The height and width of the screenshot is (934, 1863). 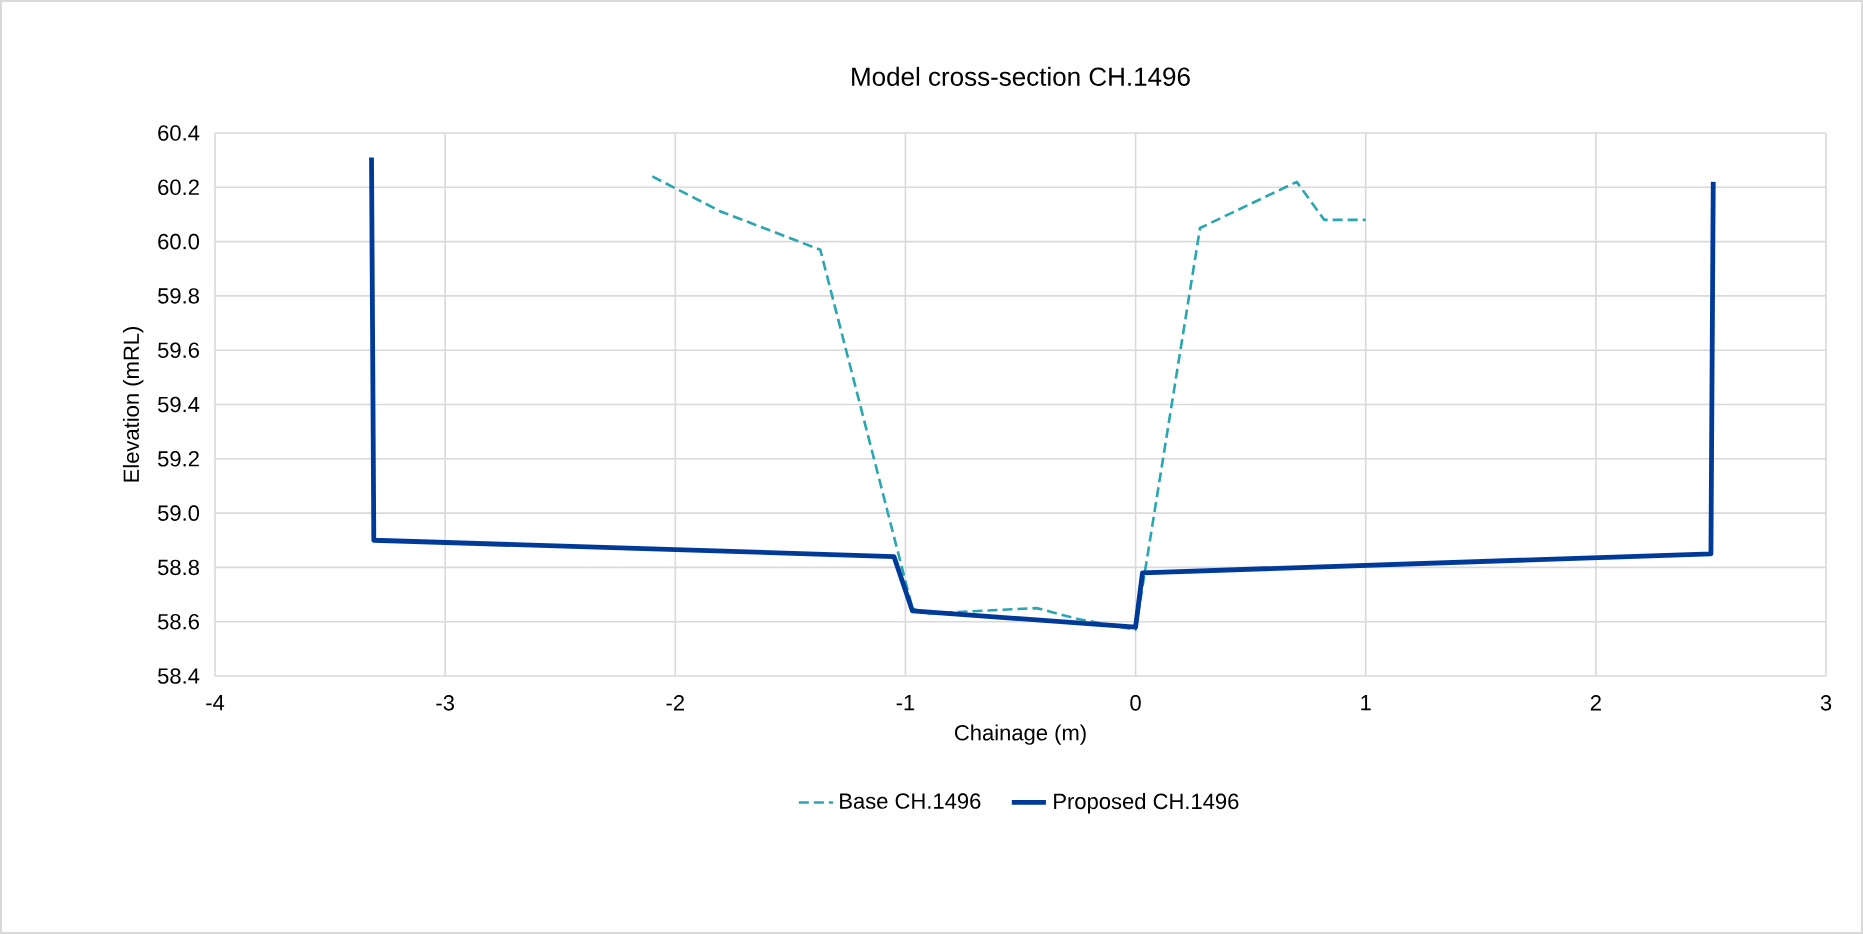 I want to click on x-tick-label: -3, so click(x=445, y=703).